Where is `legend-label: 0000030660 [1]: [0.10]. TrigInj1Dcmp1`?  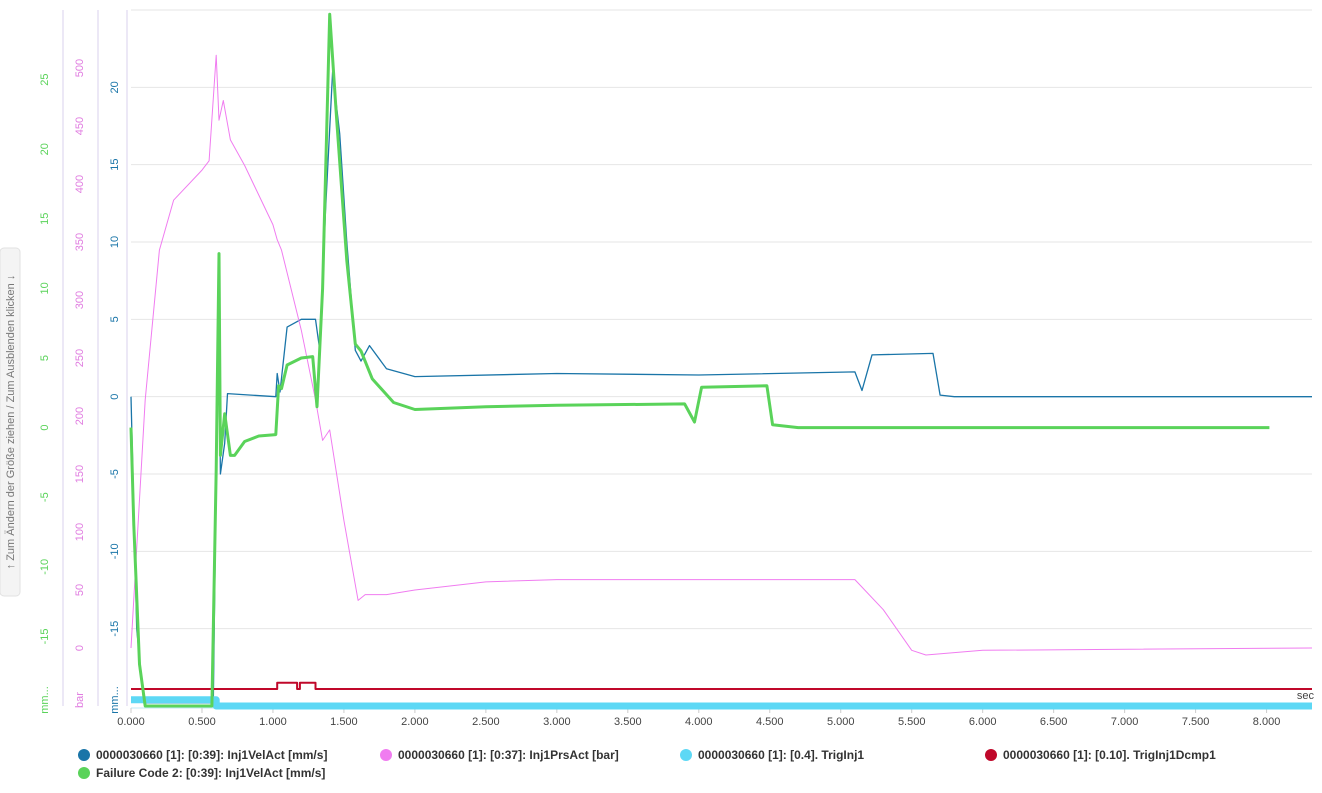
legend-label: 0000030660 [1]: [0.10]. TrigInj1Dcmp1 is located at coordinates (1109, 755).